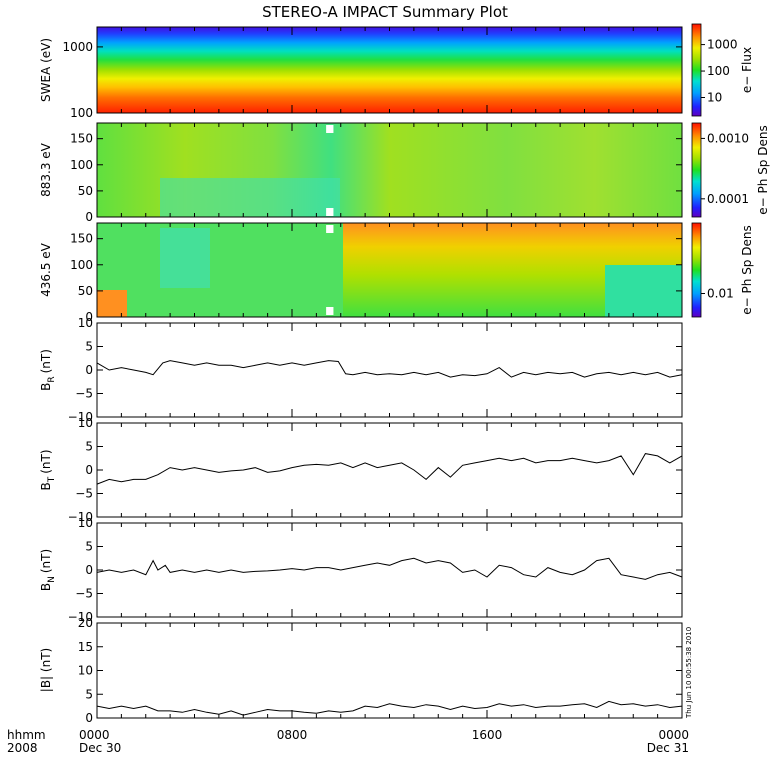 Image resolution: width=780 pixels, height=780 pixels. I want to click on bt-ytick-label: 10, so click(85, 423).